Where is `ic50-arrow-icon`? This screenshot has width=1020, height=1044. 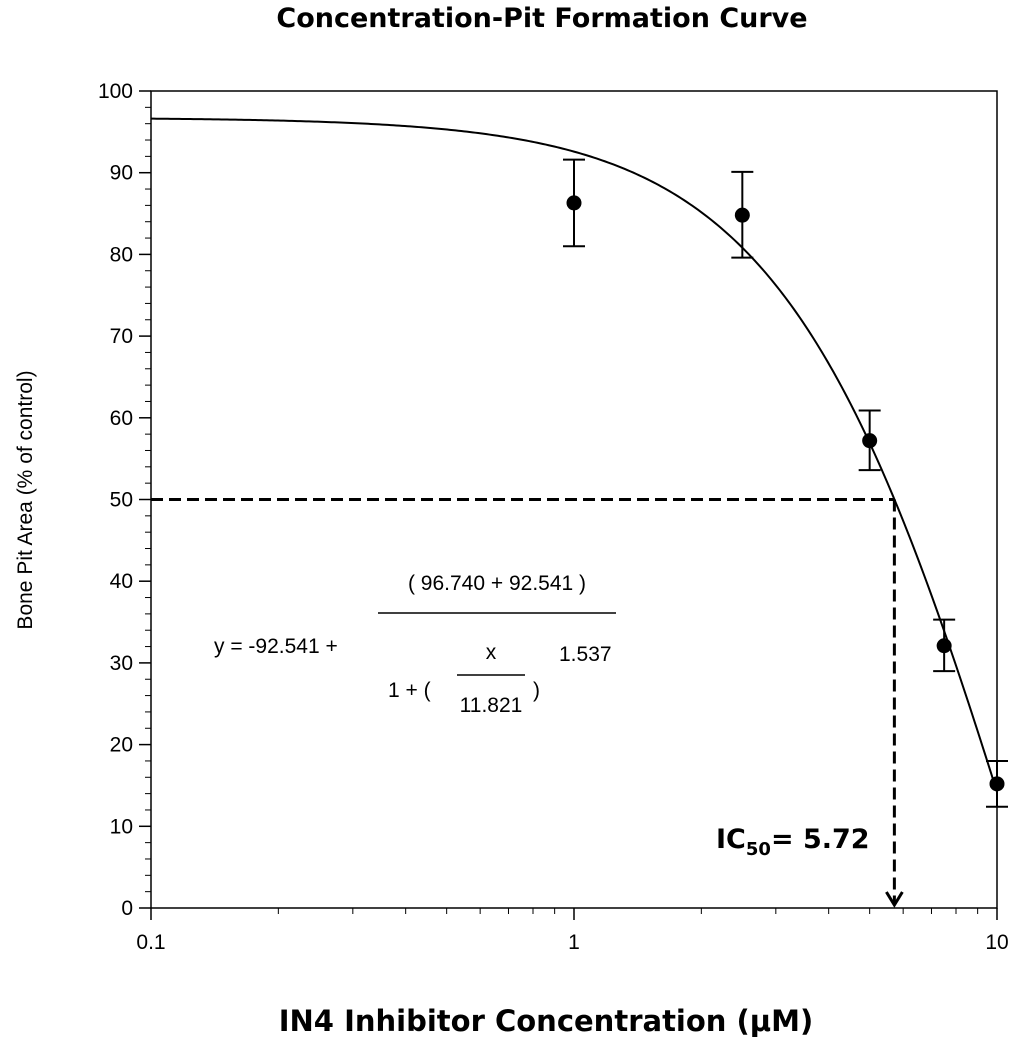 ic50-arrow-icon is located at coordinates (894, 899).